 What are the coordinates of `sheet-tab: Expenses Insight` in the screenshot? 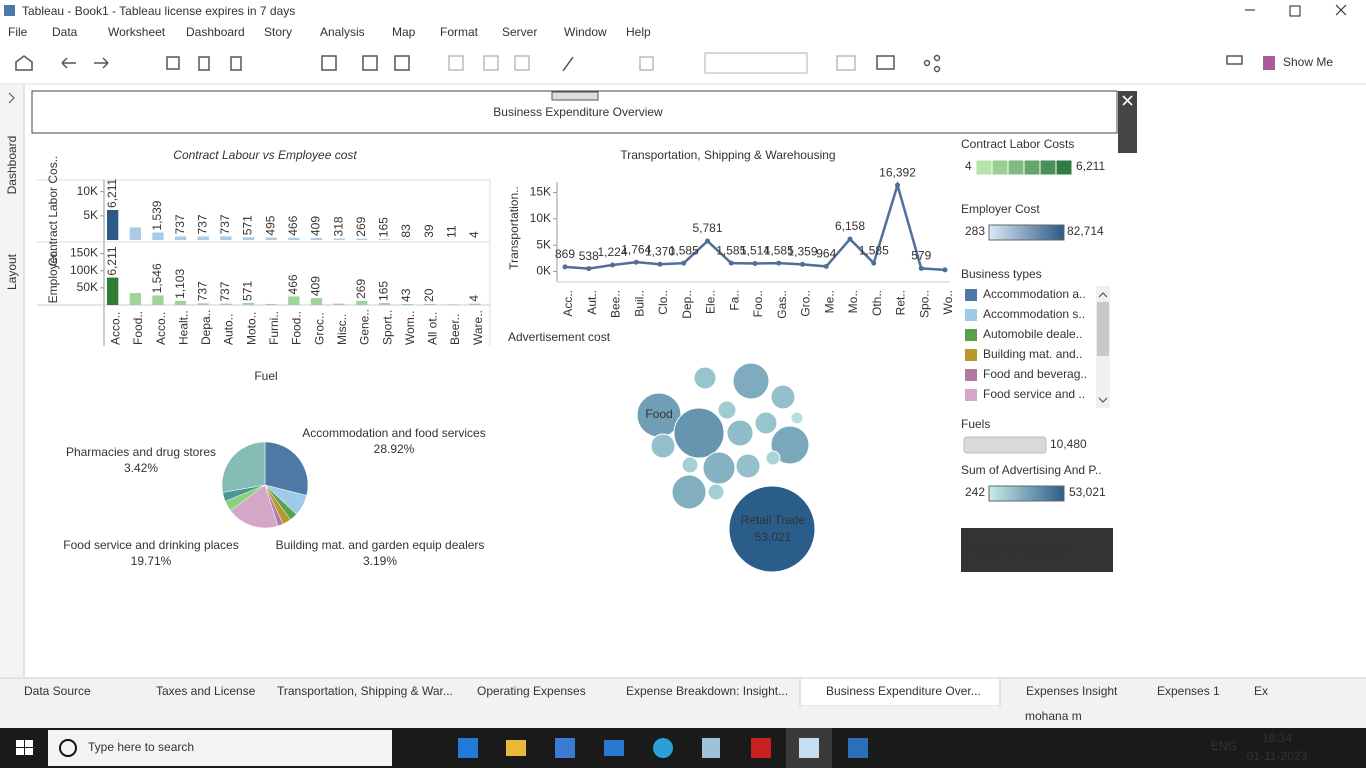 It's located at (1072, 691).